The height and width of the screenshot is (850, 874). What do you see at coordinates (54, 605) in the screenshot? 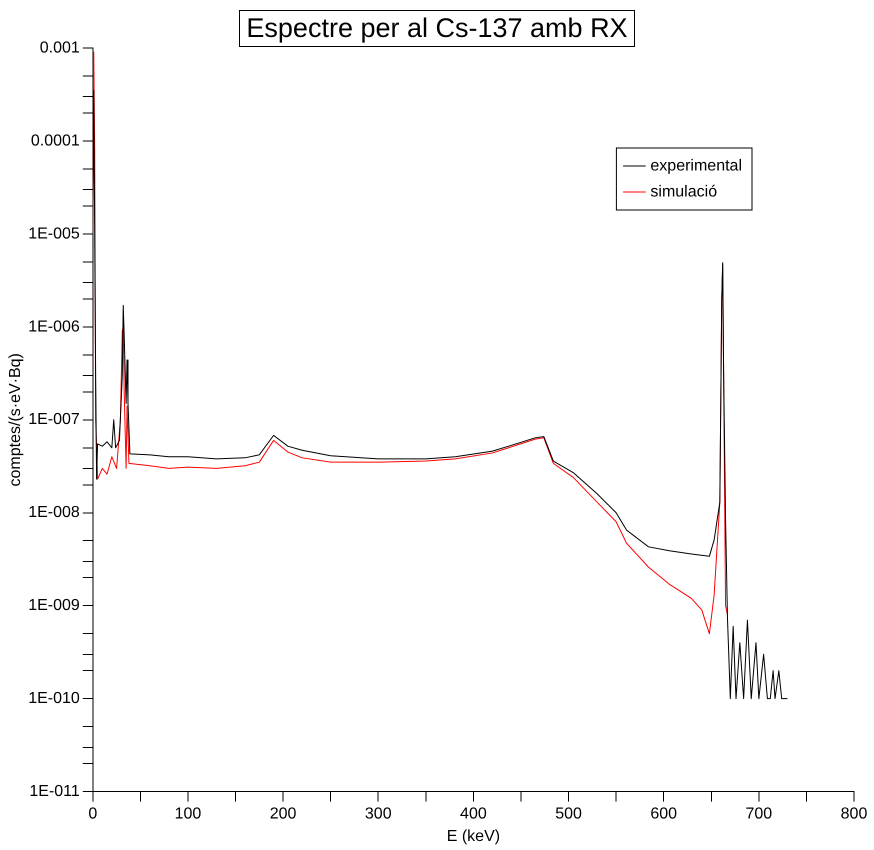
I see `y-tick-label: 1E-009` at bounding box center [54, 605].